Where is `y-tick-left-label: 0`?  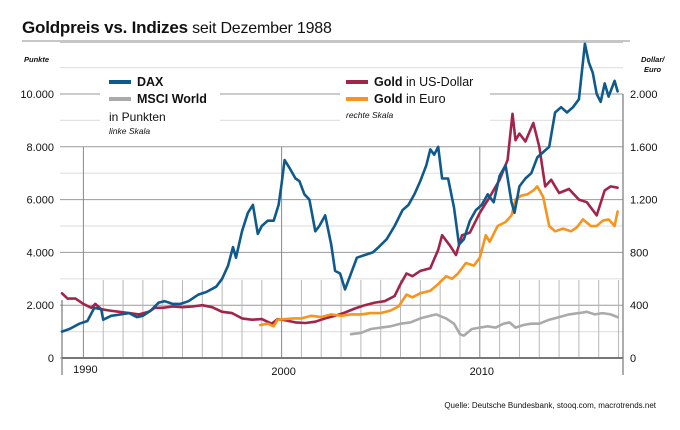
y-tick-left-label: 0 is located at coordinates (51, 359).